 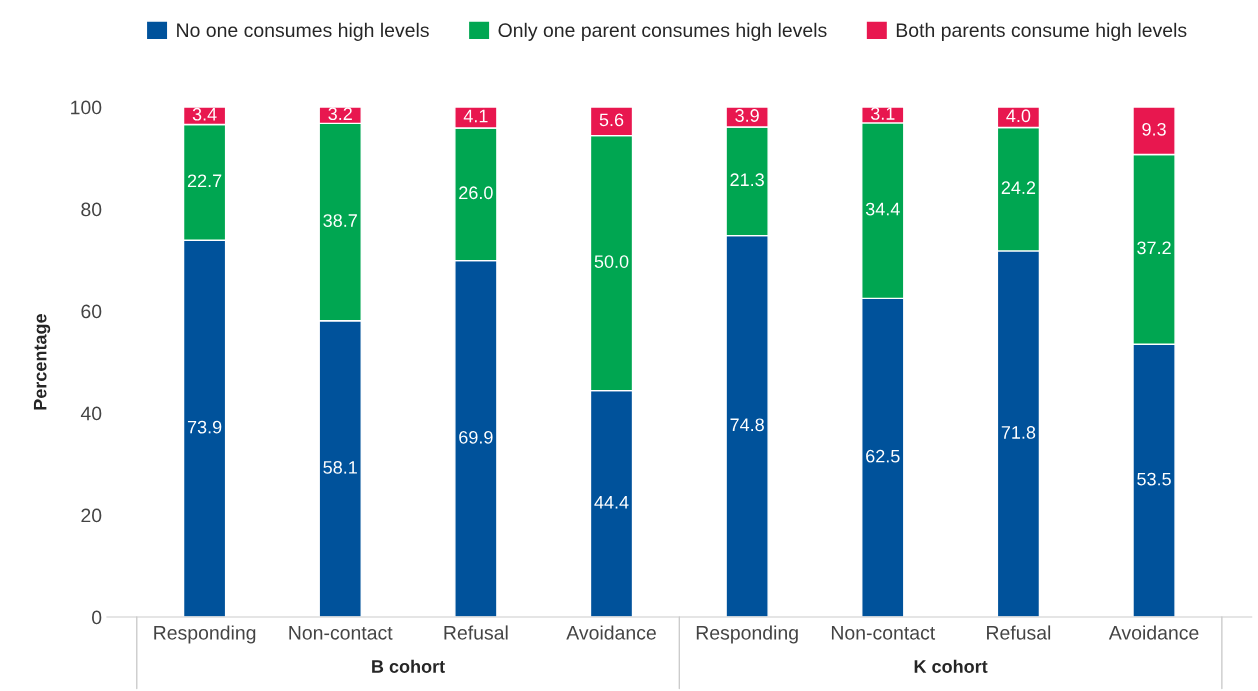 What do you see at coordinates (340, 220) in the screenshot?
I see `data-label: 38.7` at bounding box center [340, 220].